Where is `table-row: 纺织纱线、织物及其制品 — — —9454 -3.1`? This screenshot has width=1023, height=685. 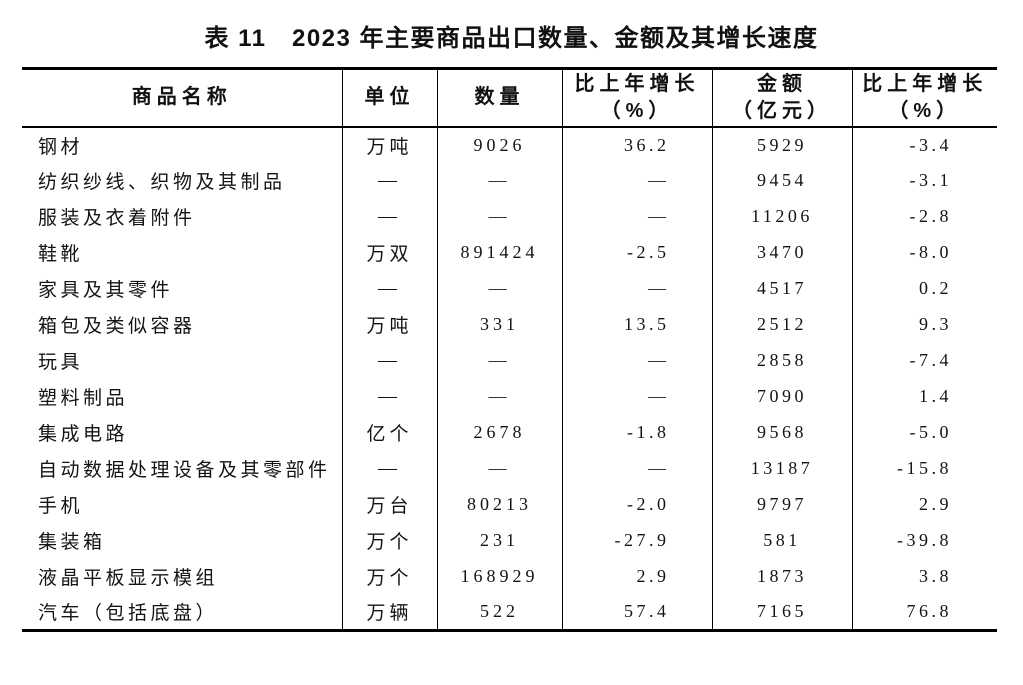 table-row: 纺织纱线、织物及其制品 — — —9454 -3.1 is located at coordinates (509, 180).